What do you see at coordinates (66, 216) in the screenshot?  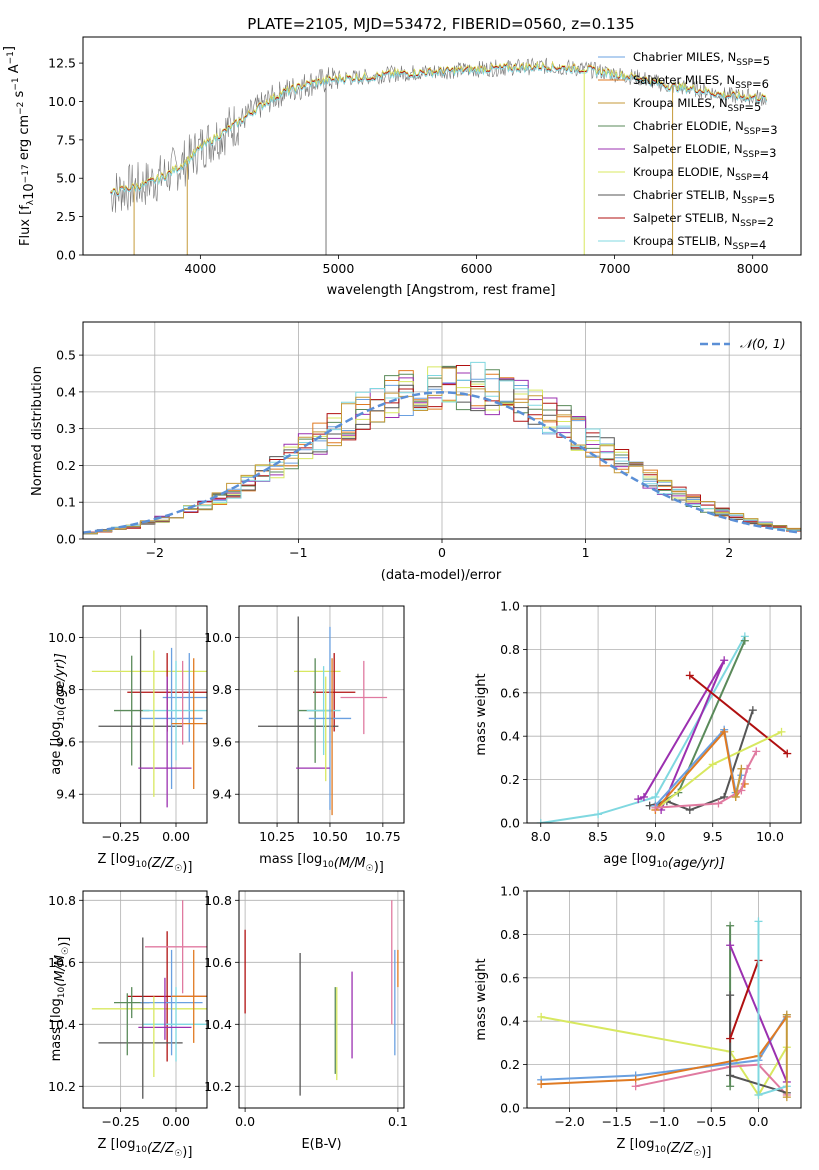 I see `y-tick-label: 2.5` at bounding box center [66, 216].